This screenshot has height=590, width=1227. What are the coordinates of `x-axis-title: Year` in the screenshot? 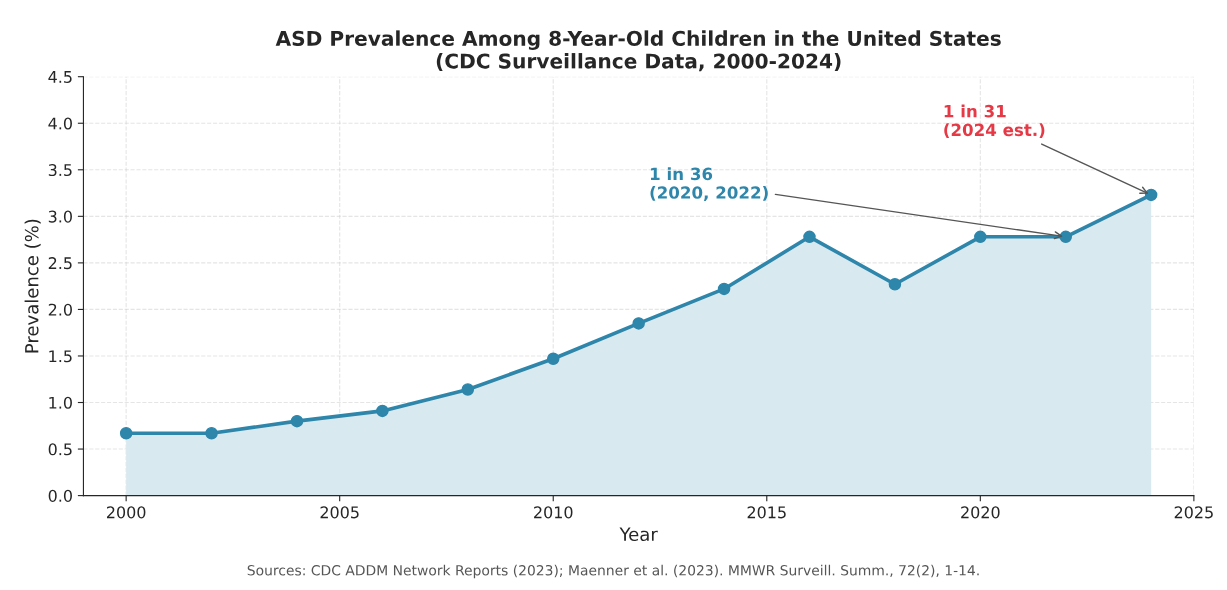 It's located at (638, 534).